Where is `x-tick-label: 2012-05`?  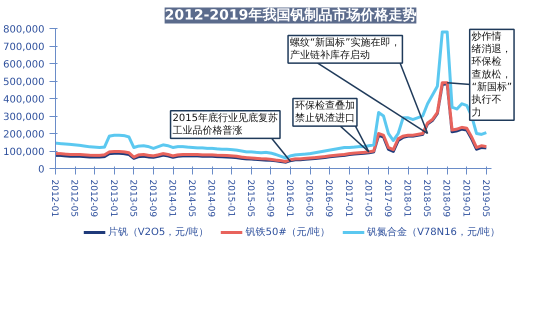
x-tick-label: 2012-05 is located at coordinates (73, 199).